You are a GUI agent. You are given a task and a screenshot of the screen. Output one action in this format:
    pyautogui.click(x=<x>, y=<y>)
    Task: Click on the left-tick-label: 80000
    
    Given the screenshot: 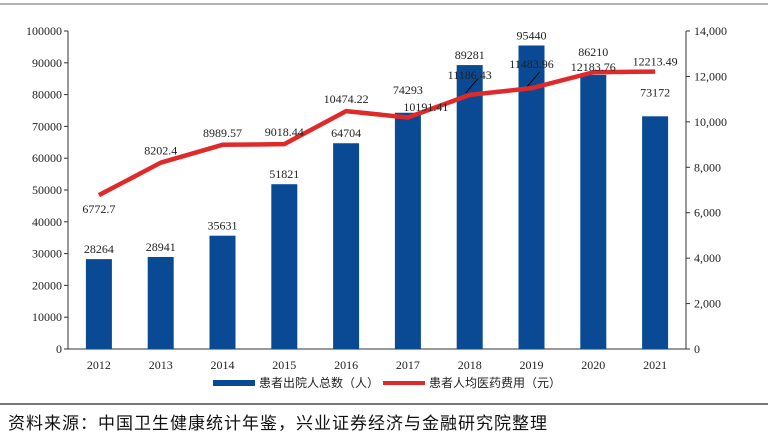 What is the action you would take?
    pyautogui.click(x=47, y=95)
    